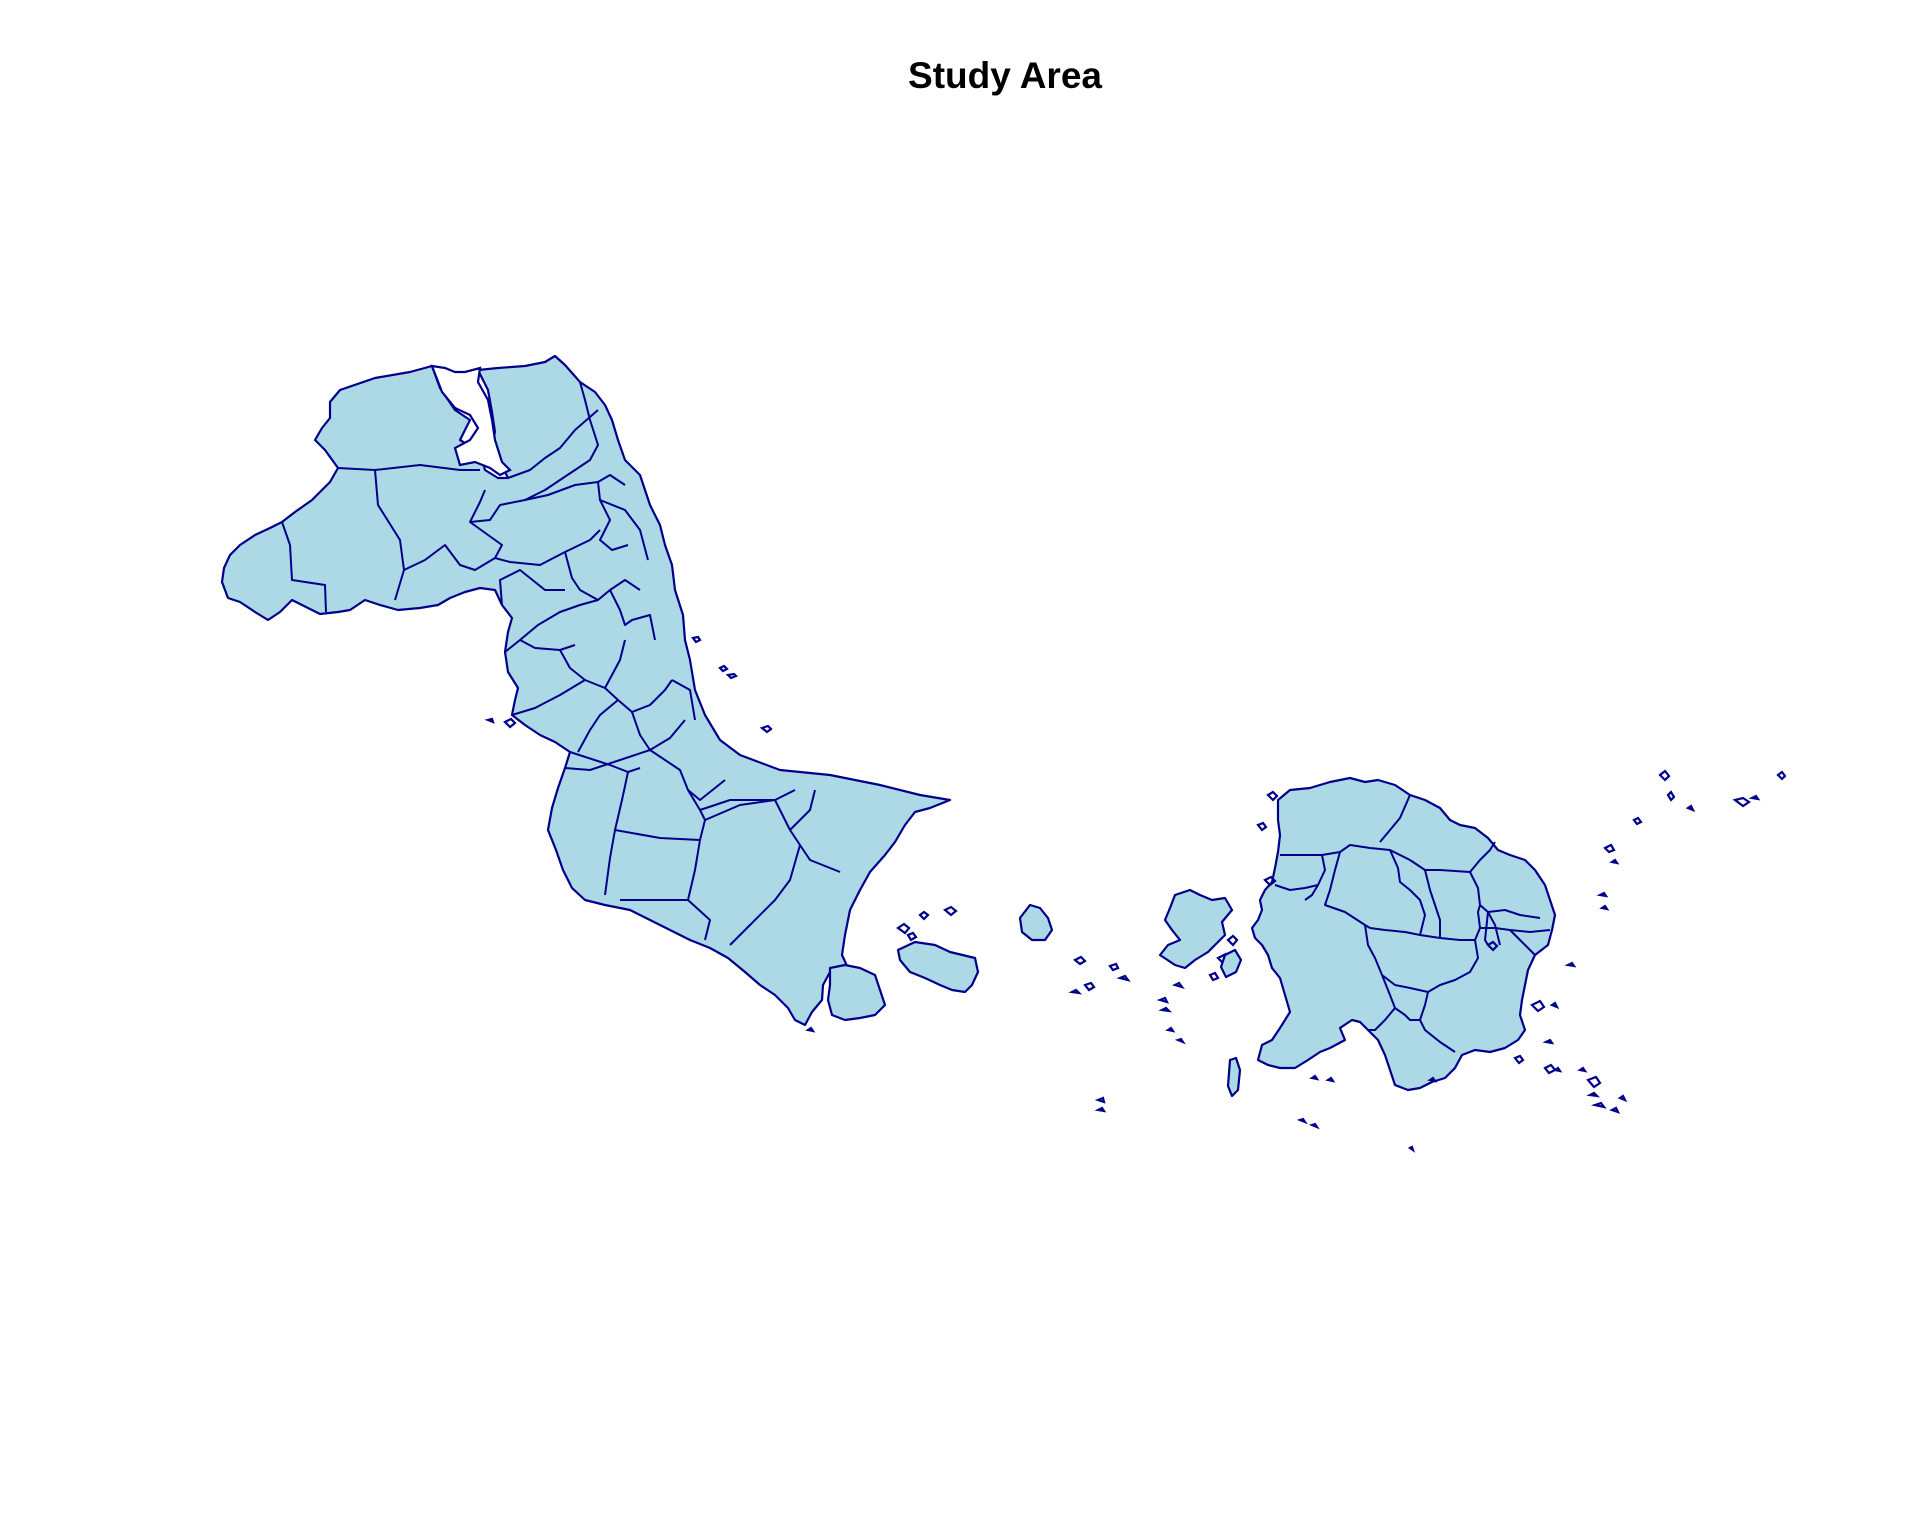  Describe the element at coordinates (1199, 993) in the screenshot. I see `central-island` at that location.